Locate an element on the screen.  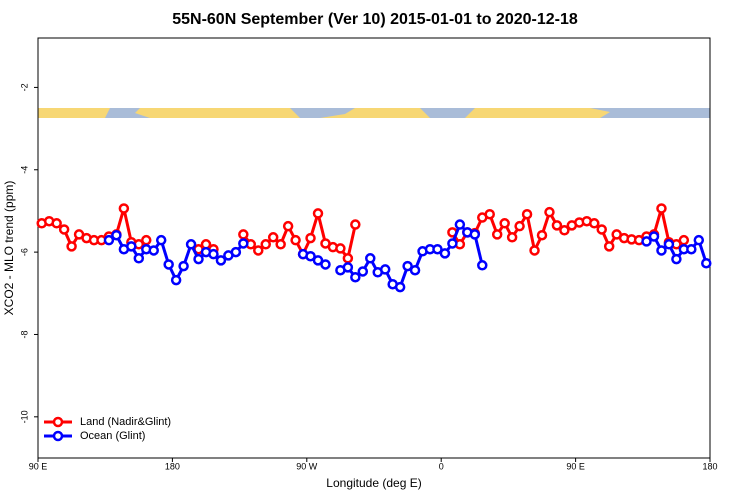
x-axis-label: Longitude (deg E) is located at coordinates (373, 483).